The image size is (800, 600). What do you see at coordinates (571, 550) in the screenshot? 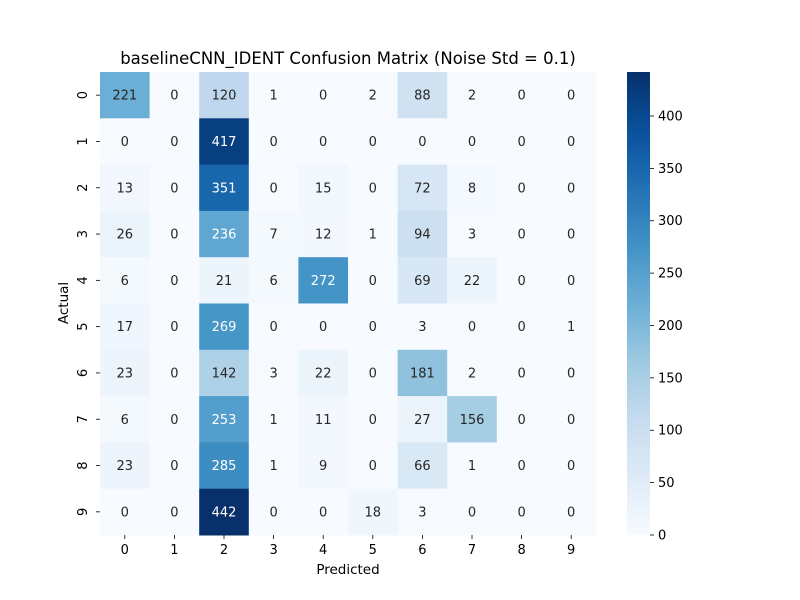
I see `x-tick-label: 9` at bounding box center [571, 550].